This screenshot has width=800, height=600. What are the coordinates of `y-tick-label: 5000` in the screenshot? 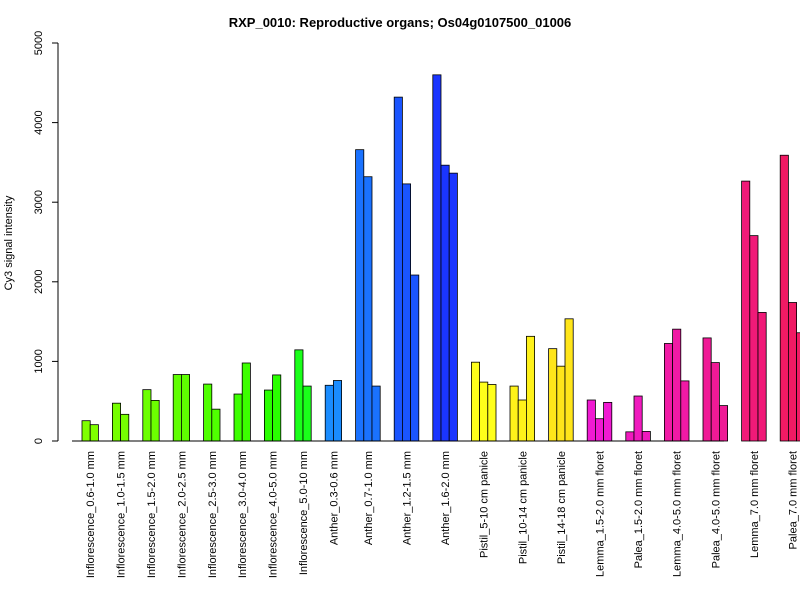 It's located at (39, 43).